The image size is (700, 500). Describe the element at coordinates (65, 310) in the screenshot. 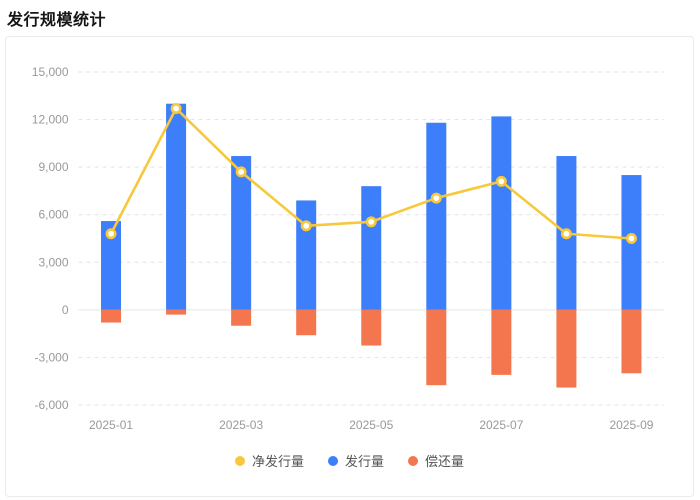

I see `y-tick-label: 0` at that location.